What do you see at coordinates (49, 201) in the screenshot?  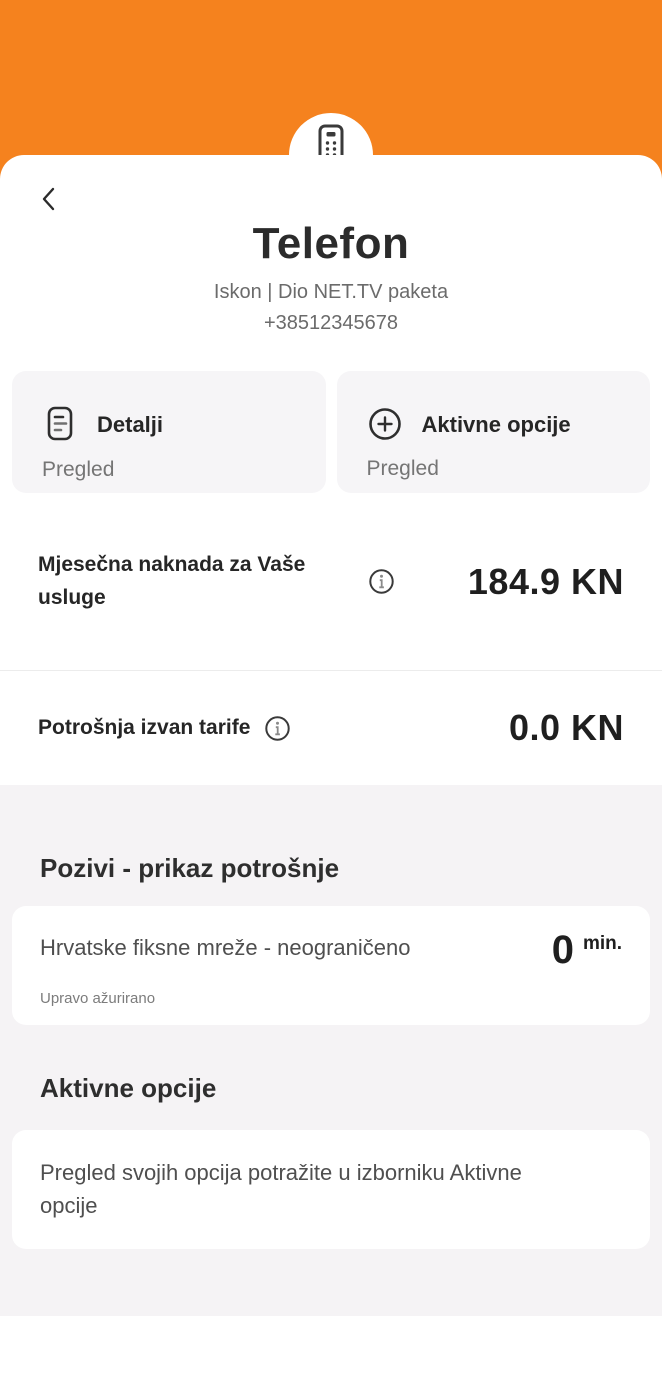 I see `chevron-left-icon` at bounding box center [49, 201].